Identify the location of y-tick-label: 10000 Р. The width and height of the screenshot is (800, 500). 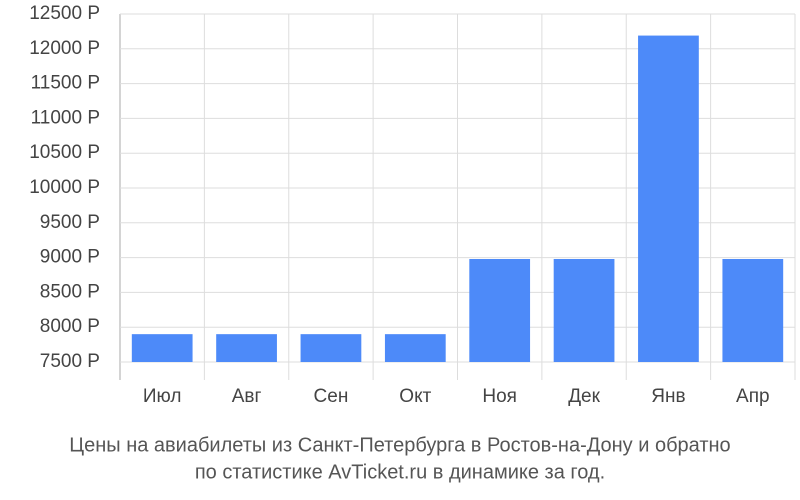
(64, 187).